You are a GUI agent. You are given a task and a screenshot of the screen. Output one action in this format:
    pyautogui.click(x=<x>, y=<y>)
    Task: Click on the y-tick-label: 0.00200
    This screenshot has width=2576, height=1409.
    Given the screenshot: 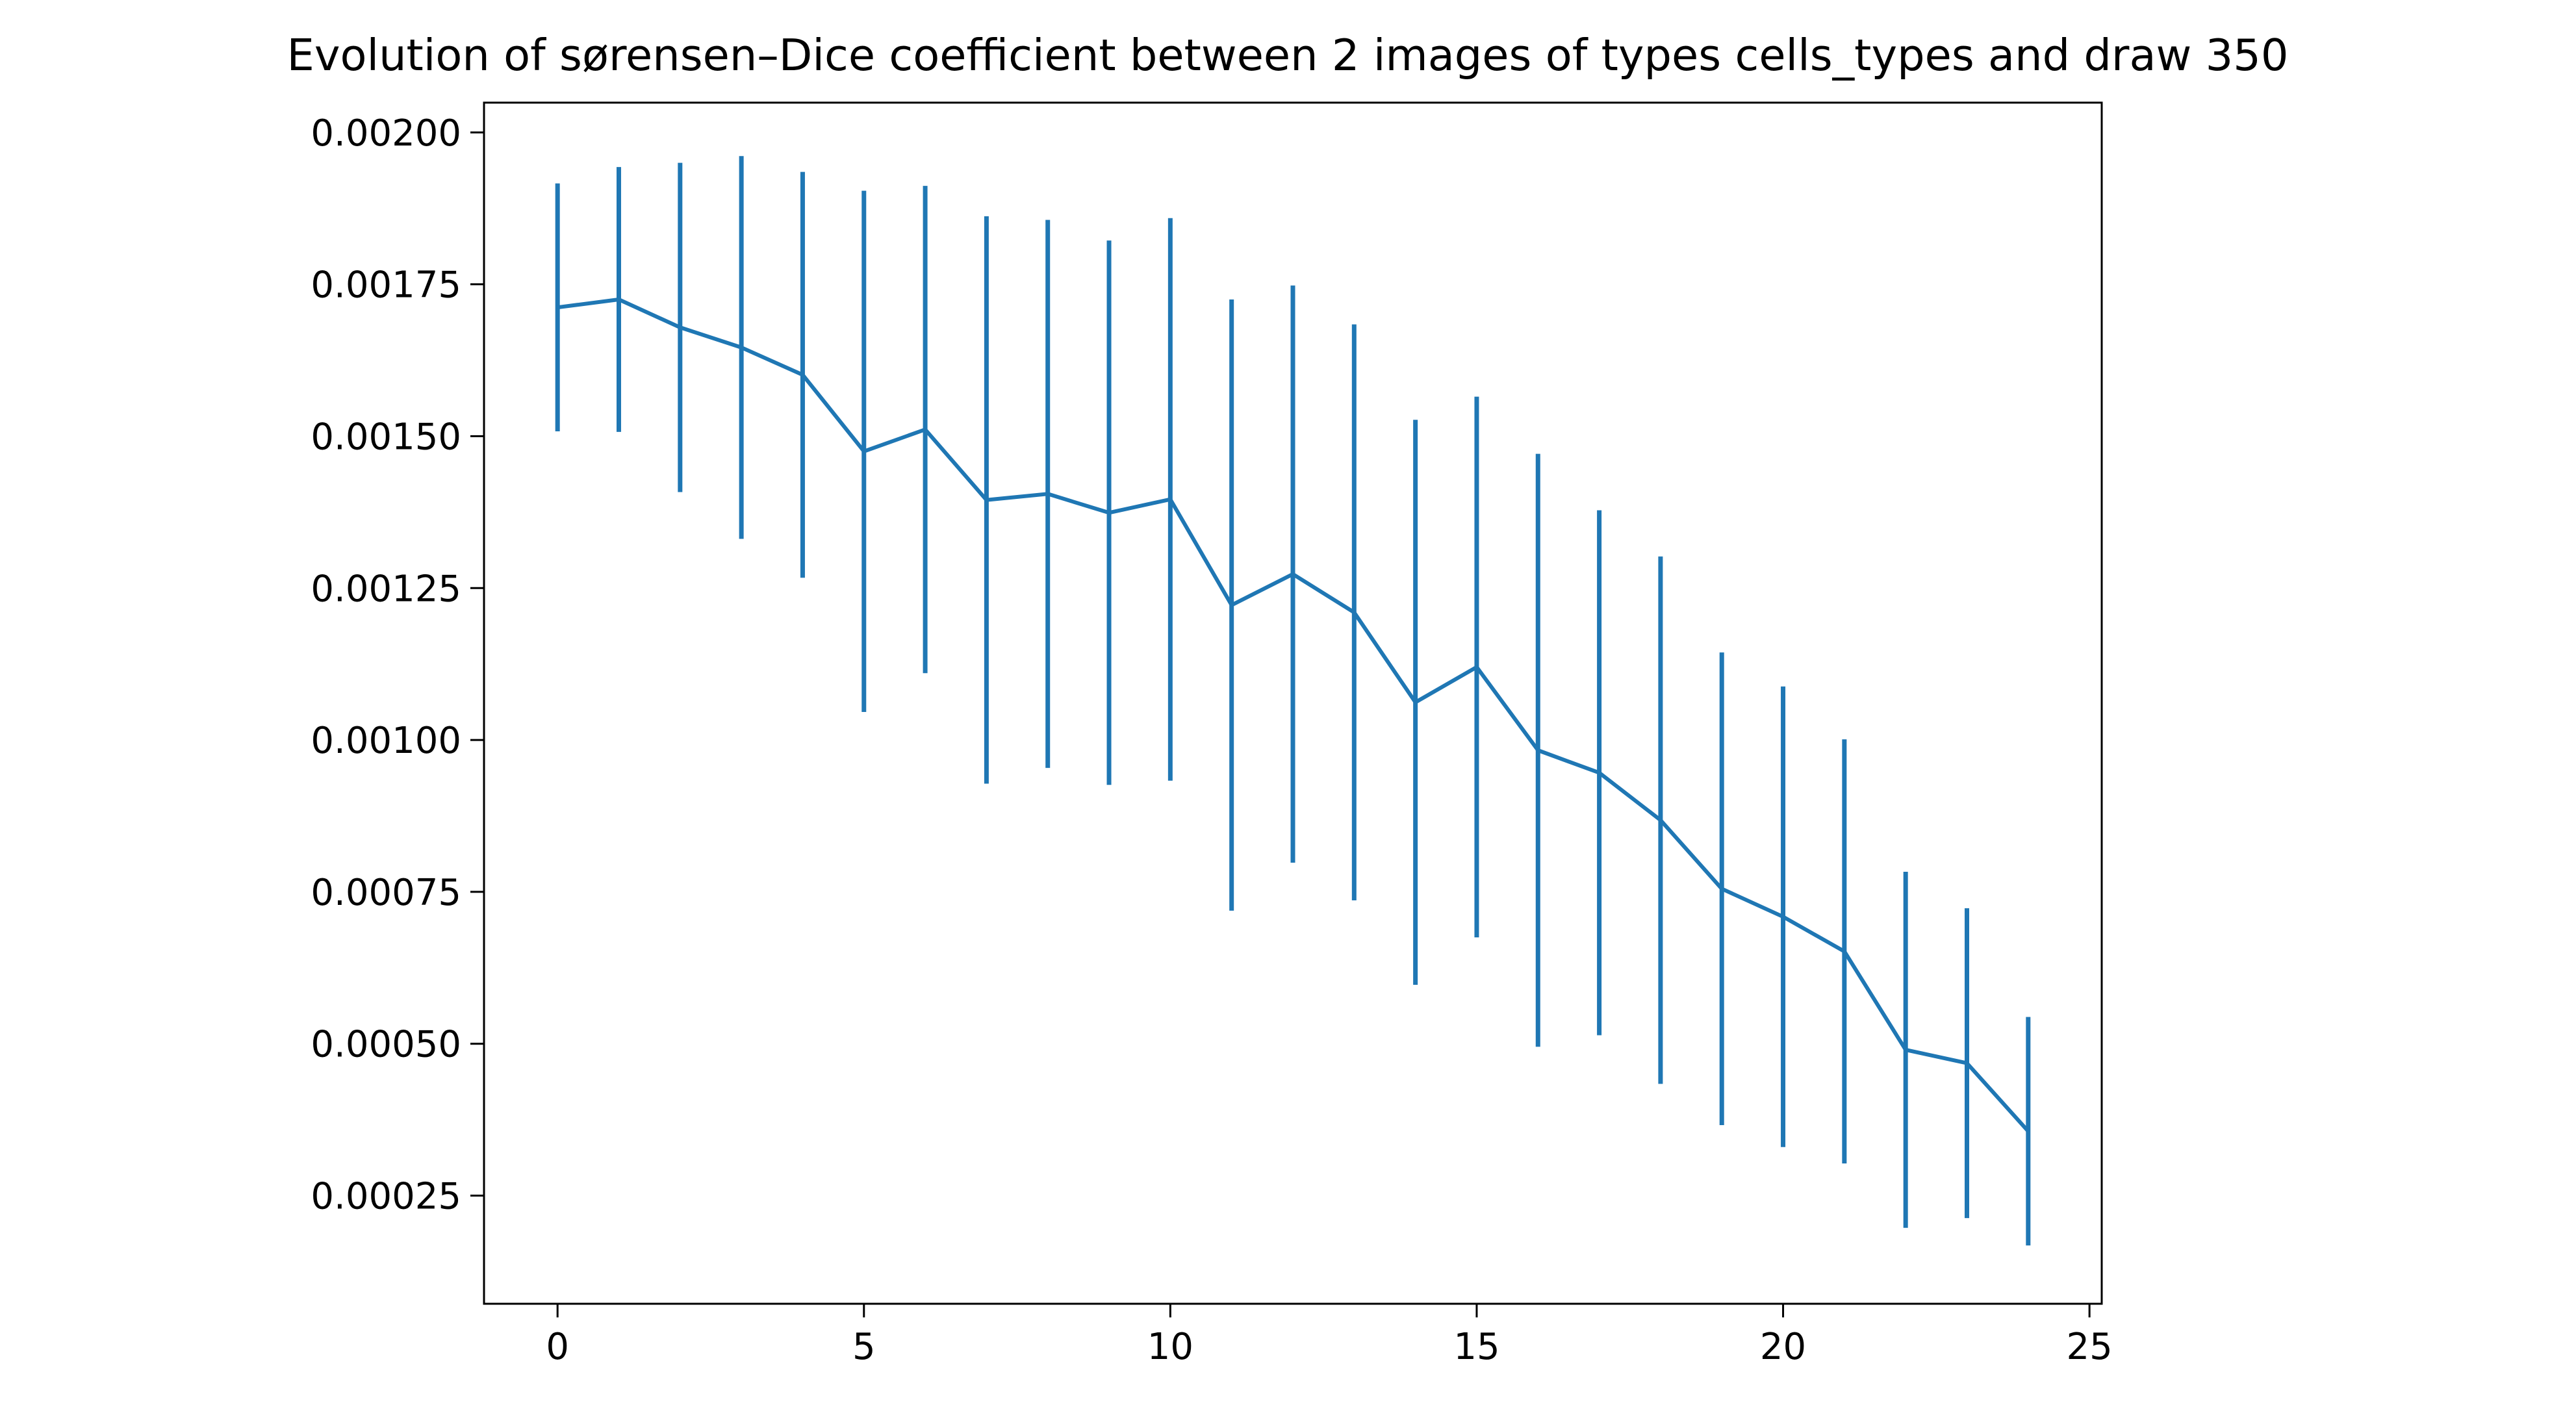 What is the action you would take?
    pyautogui.click(x=386, y=133)
    